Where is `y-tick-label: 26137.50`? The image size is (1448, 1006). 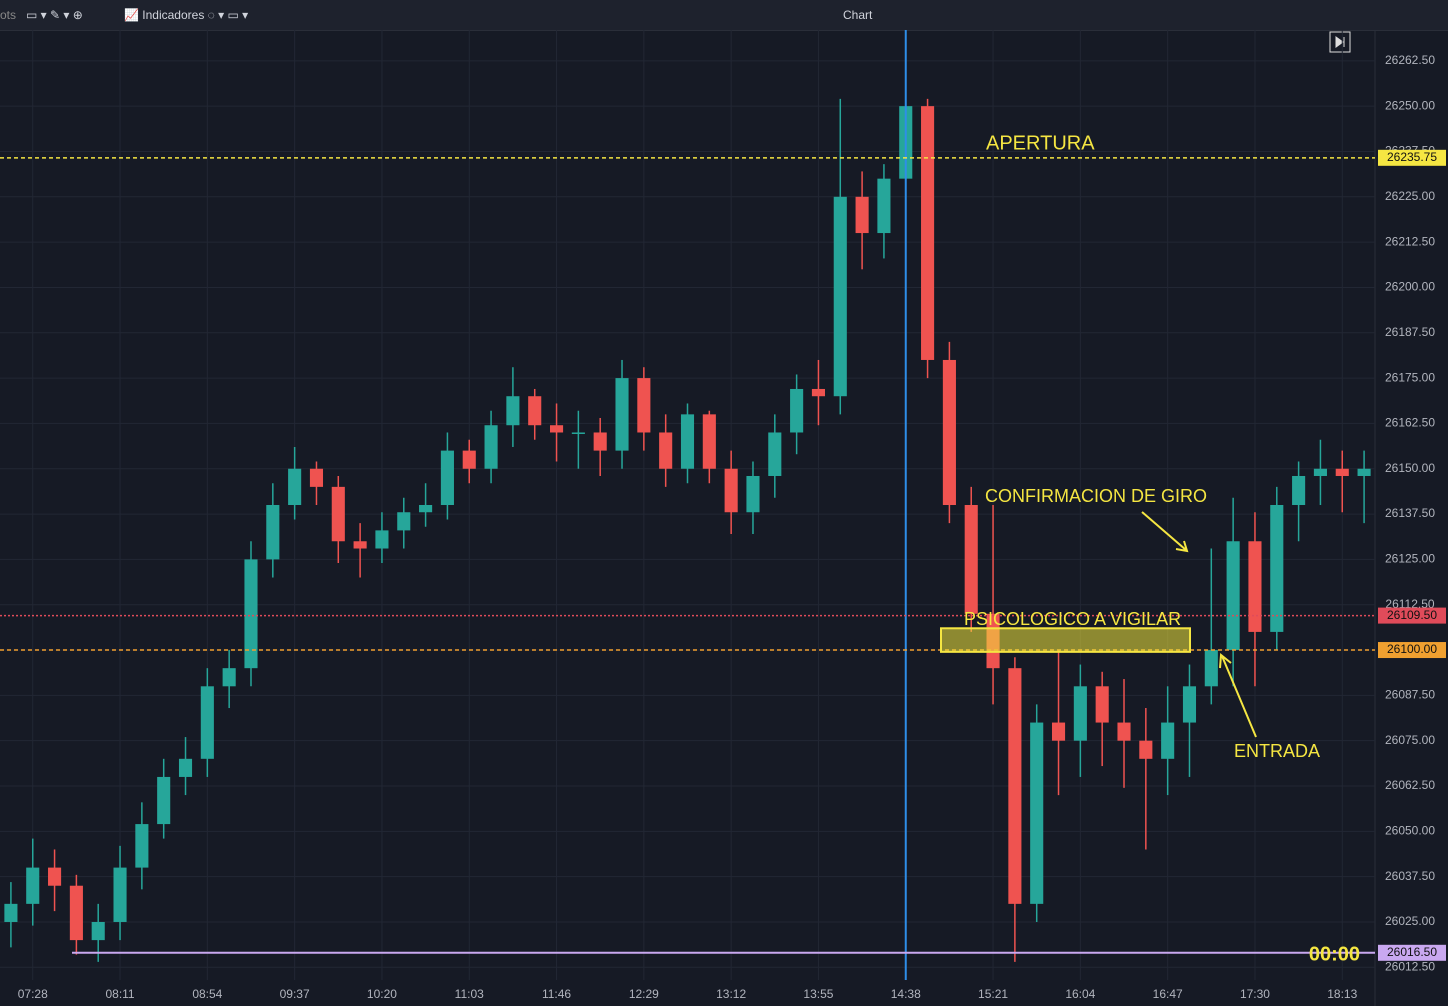
y-tick-label: 26137.50 is located at coordinates (1410, 513).